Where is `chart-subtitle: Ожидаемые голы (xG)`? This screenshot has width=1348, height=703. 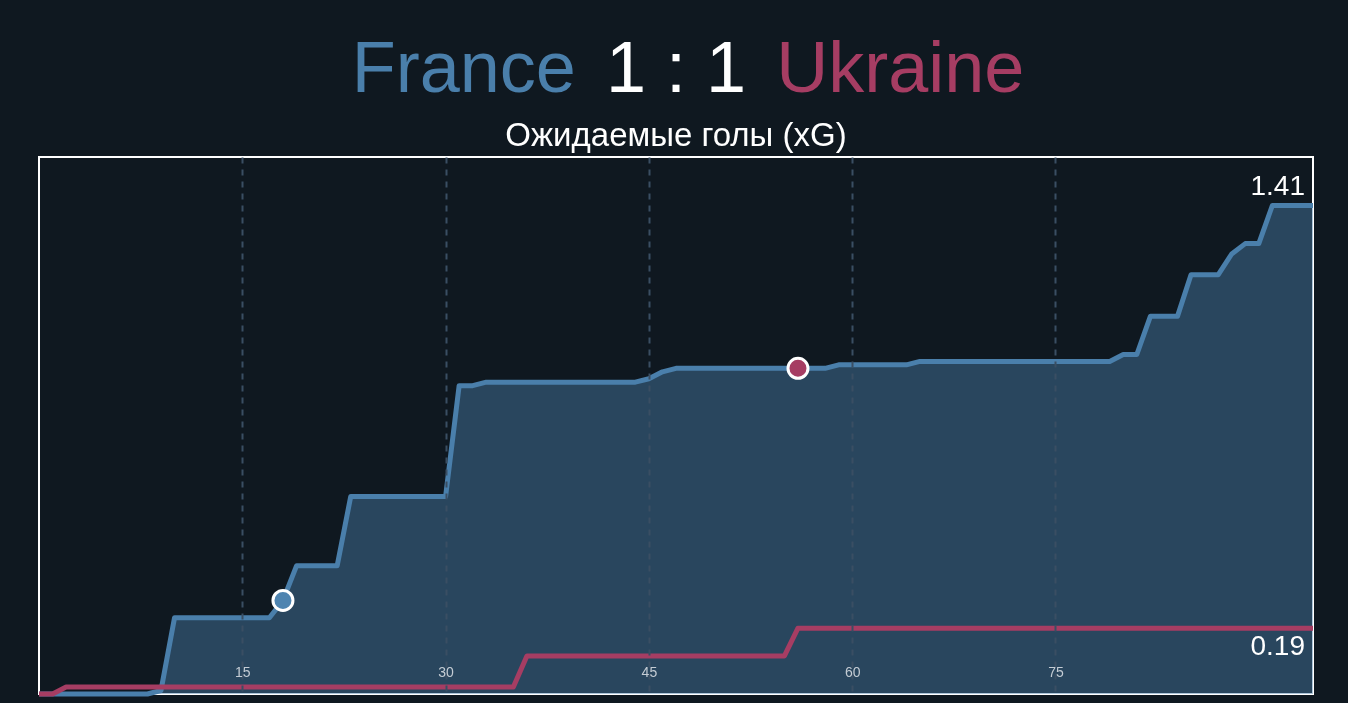
chart-subtitle: Ожидаемые голы (xG) is located at coordinates (676, 134).